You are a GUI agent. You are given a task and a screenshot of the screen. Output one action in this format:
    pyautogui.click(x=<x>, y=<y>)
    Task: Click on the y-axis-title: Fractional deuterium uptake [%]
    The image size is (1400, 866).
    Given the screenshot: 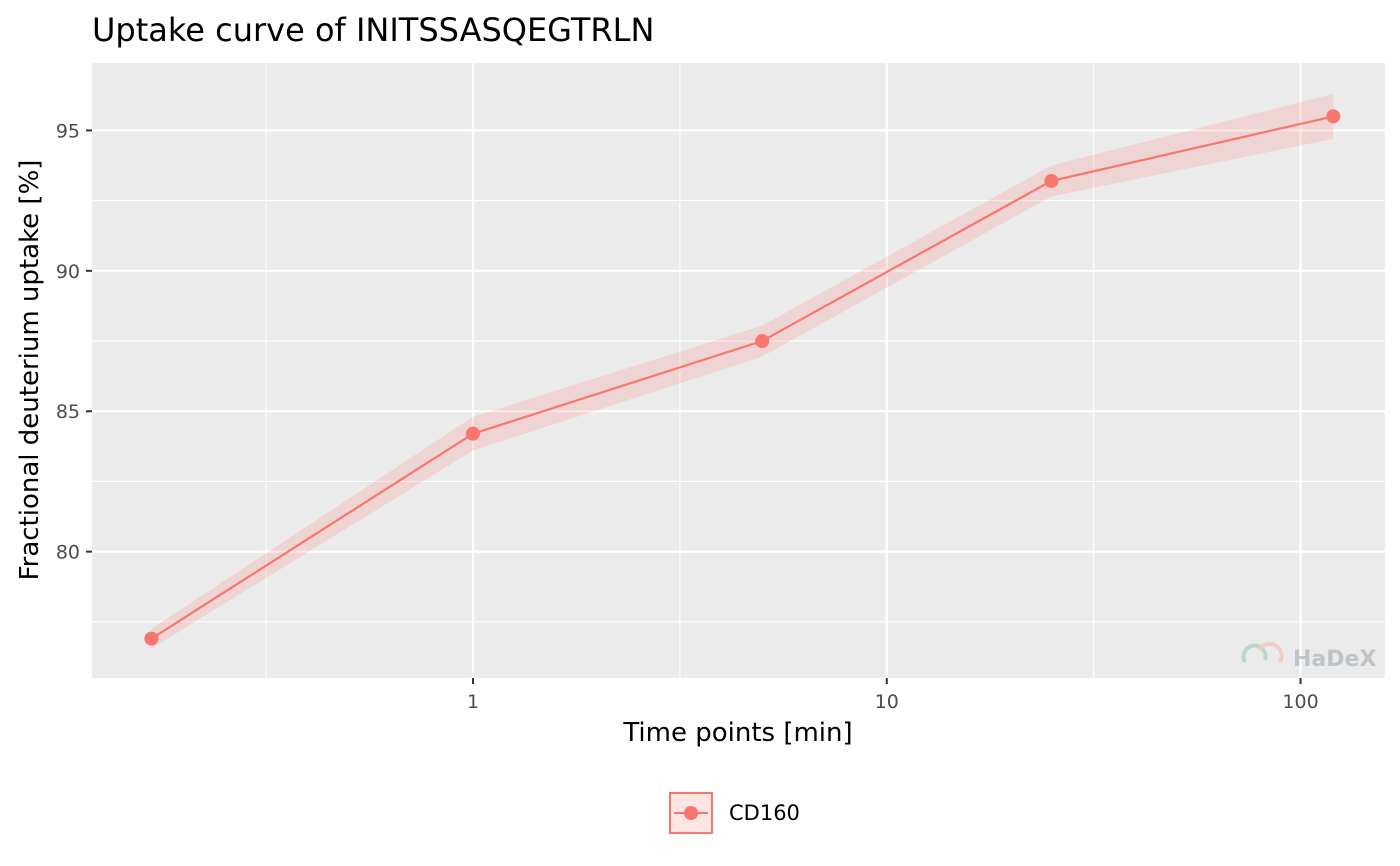 What is the action you would take?
    pyautogui.click(x=30, y=370)
    